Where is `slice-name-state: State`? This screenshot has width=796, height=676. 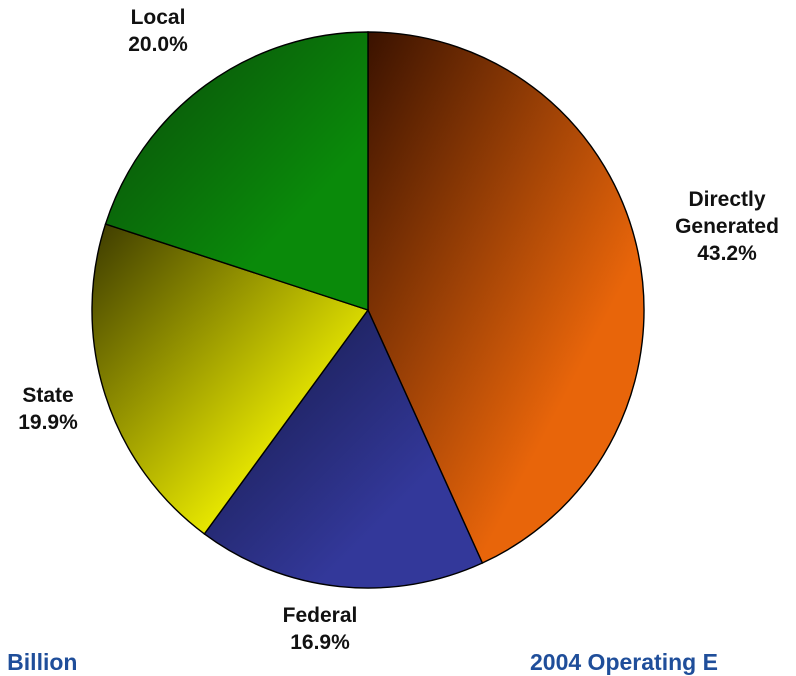
slice-name-state: State is located at coordinates (48, 395).